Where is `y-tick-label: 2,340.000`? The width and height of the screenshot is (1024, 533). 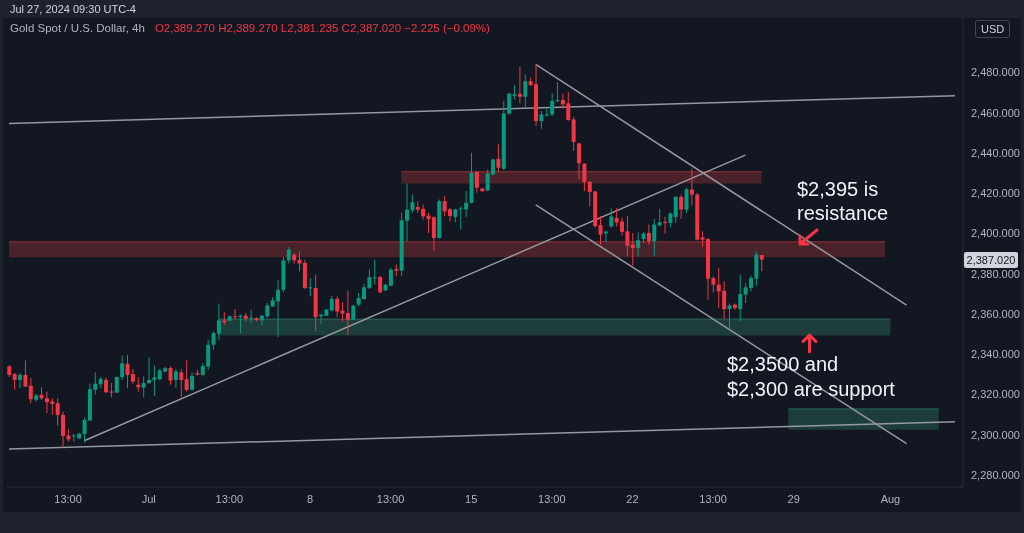 y-tick-label: 2,340.000 is located at coordinates (995, 354).